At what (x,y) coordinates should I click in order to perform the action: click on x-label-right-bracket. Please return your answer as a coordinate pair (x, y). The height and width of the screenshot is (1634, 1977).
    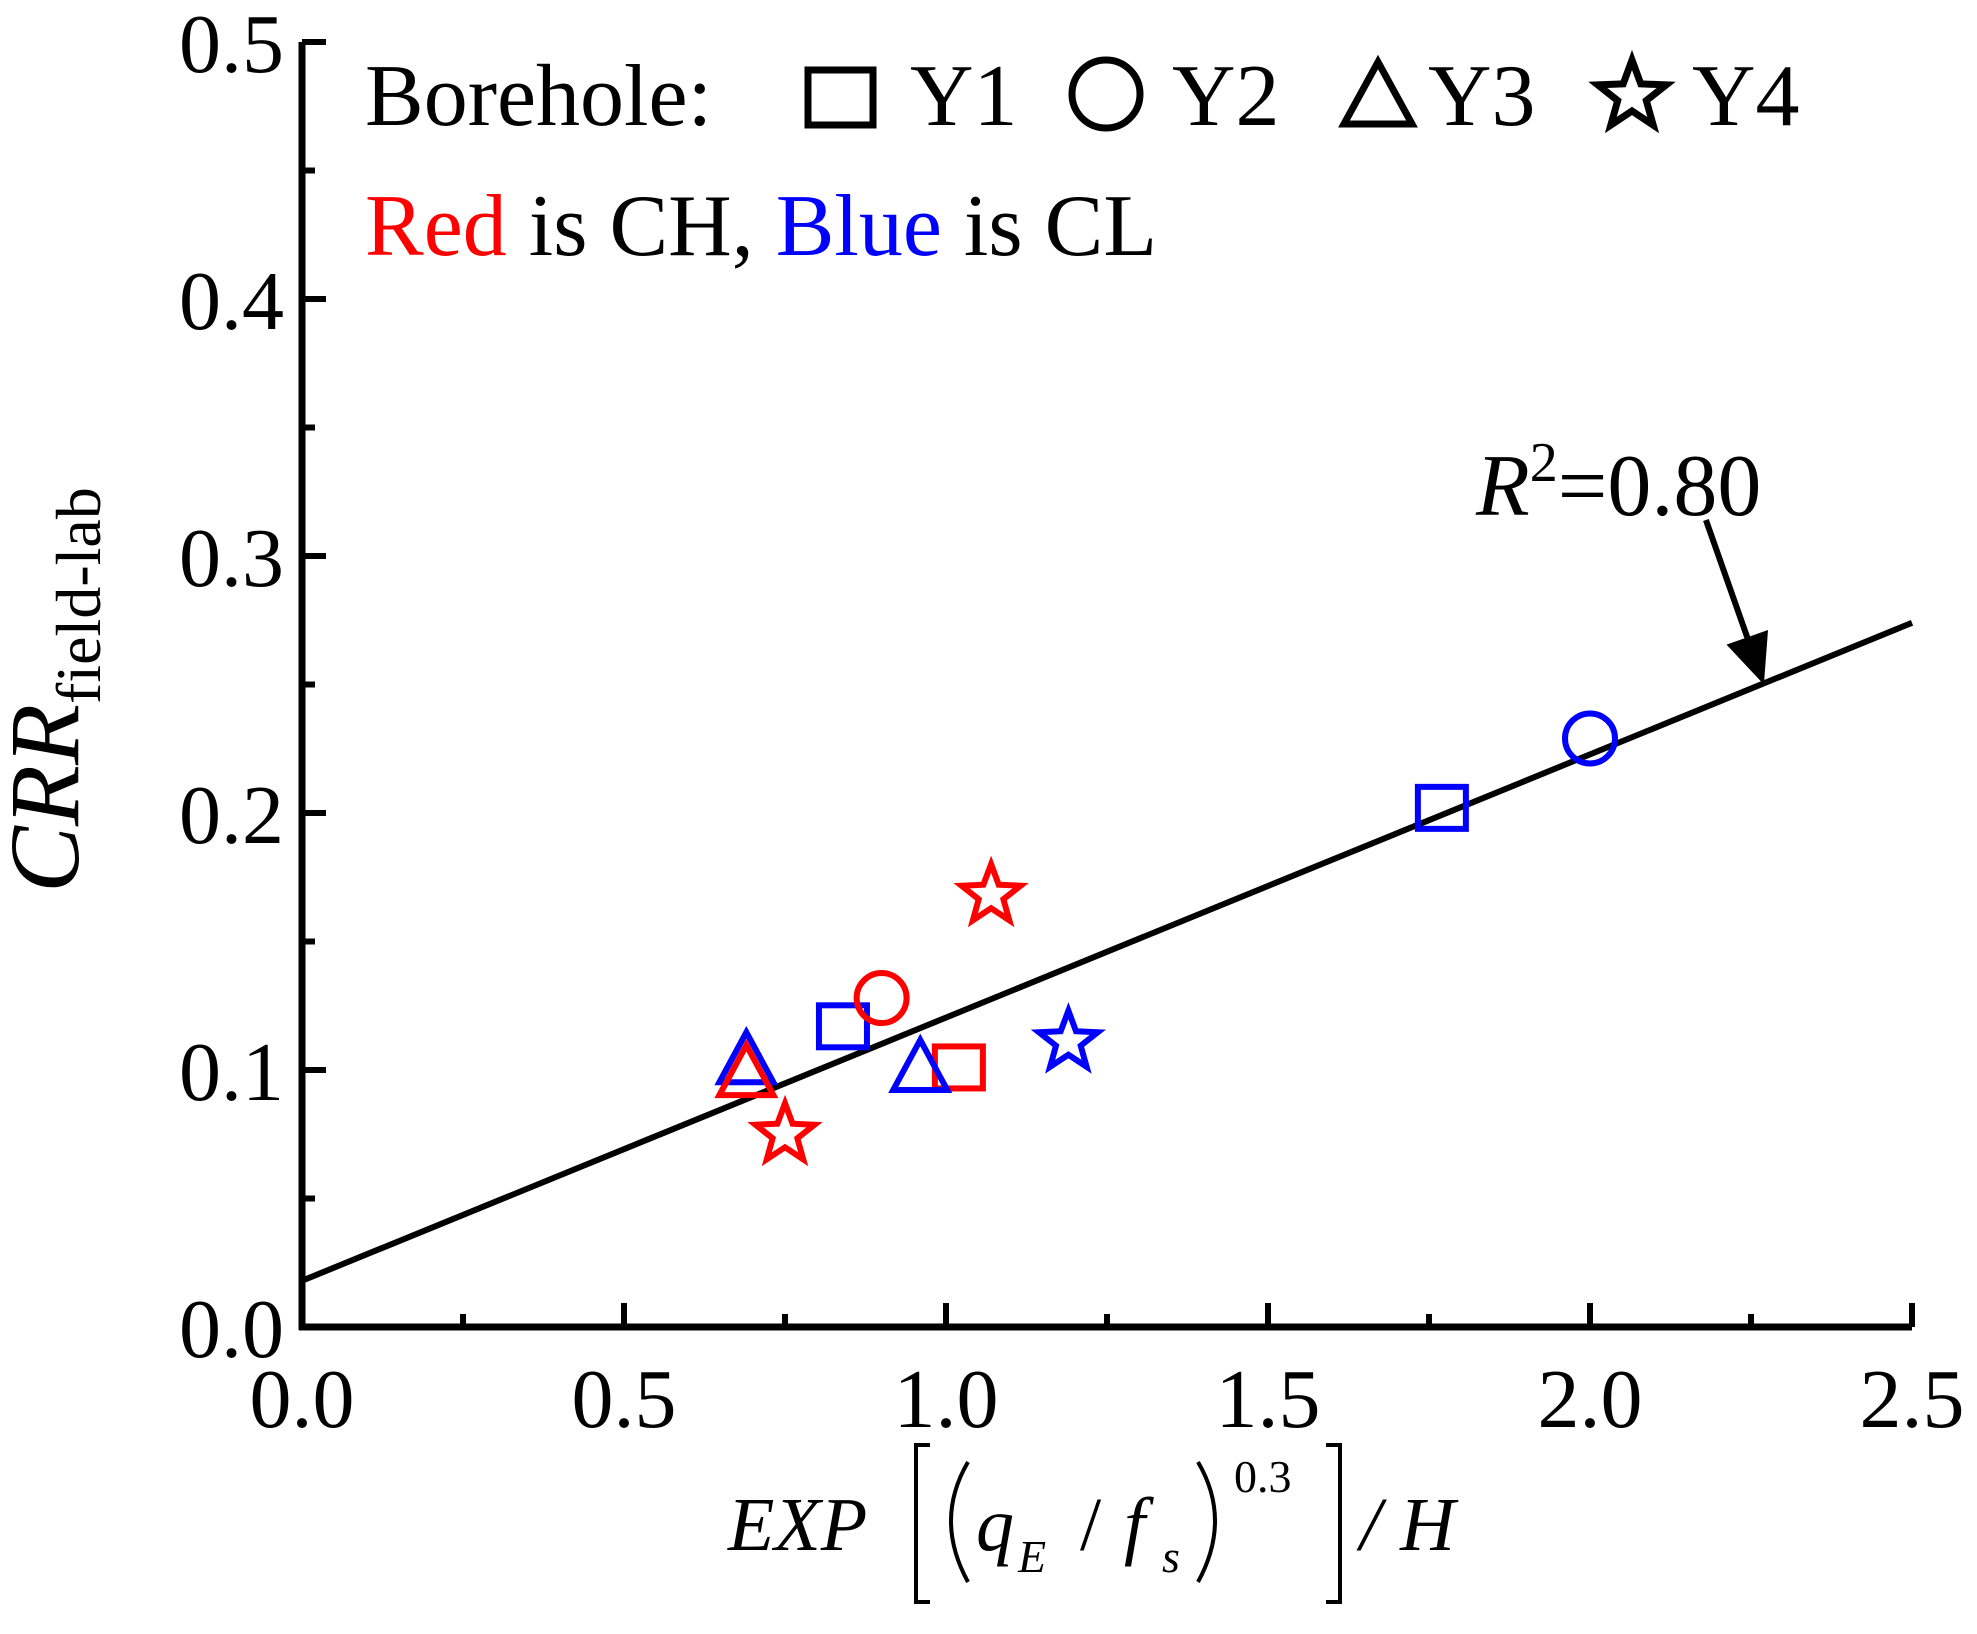
    Looking at the image, I should click on (1334, 1523).